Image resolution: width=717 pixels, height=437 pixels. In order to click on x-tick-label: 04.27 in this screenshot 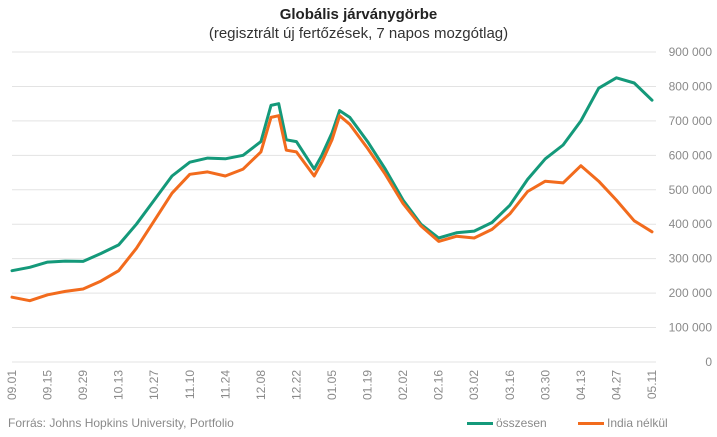, I will do `click(616, 385)`.